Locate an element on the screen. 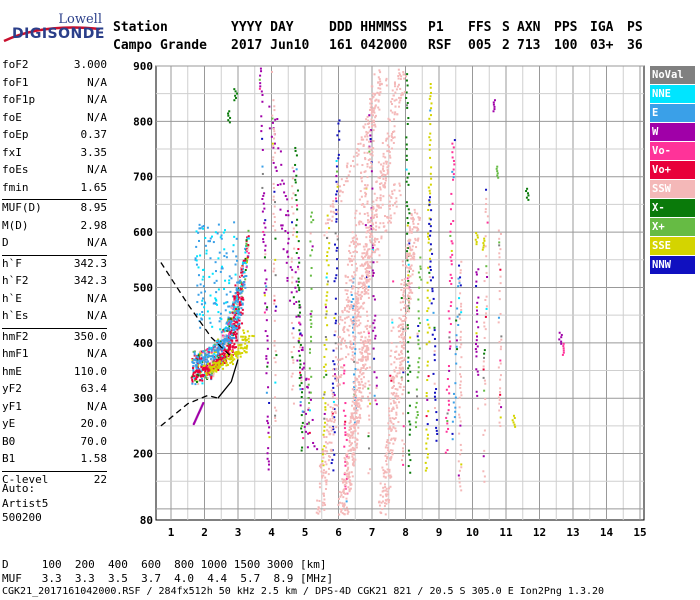 Image resolution: width=700 pixels, height=600 pixels. p1-value: RSF is located at coordinates (440, 45).